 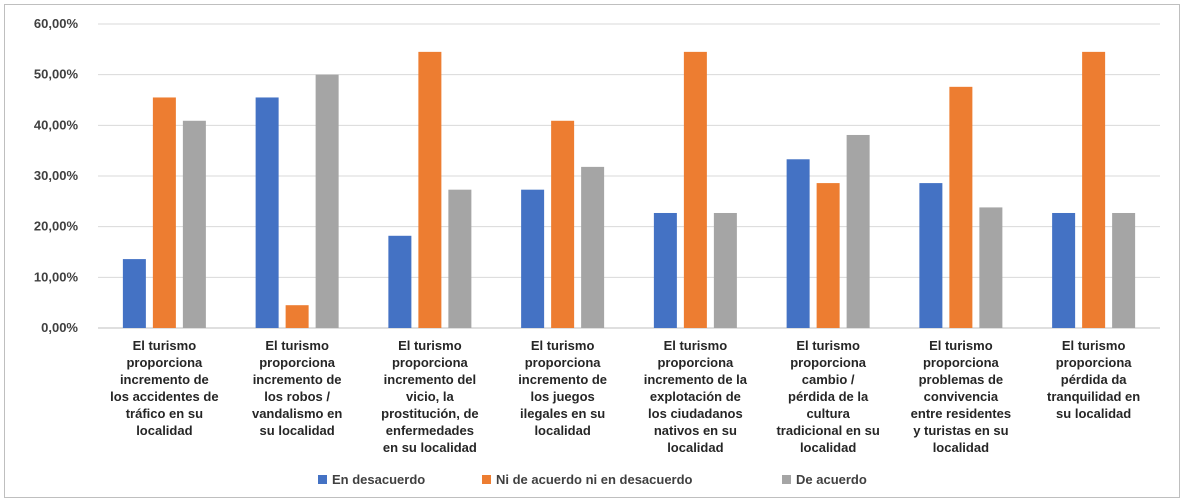 What do you see at coordinates (164, 396) in the screenshot?
I see `category-label-line: los accidentes de` at bounding box center [164, 396].